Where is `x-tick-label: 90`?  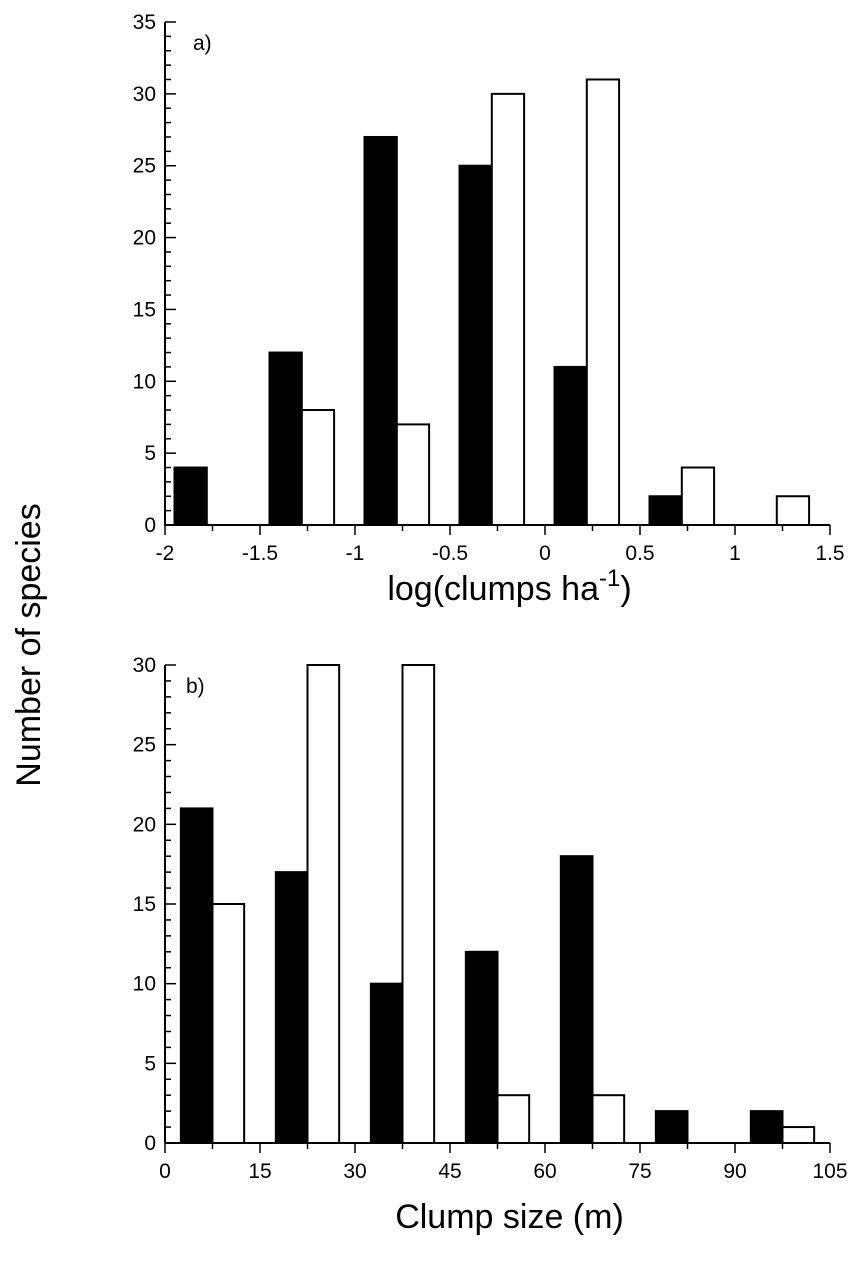
x-tick-label: 90 is located at coordinates (734, 1171).